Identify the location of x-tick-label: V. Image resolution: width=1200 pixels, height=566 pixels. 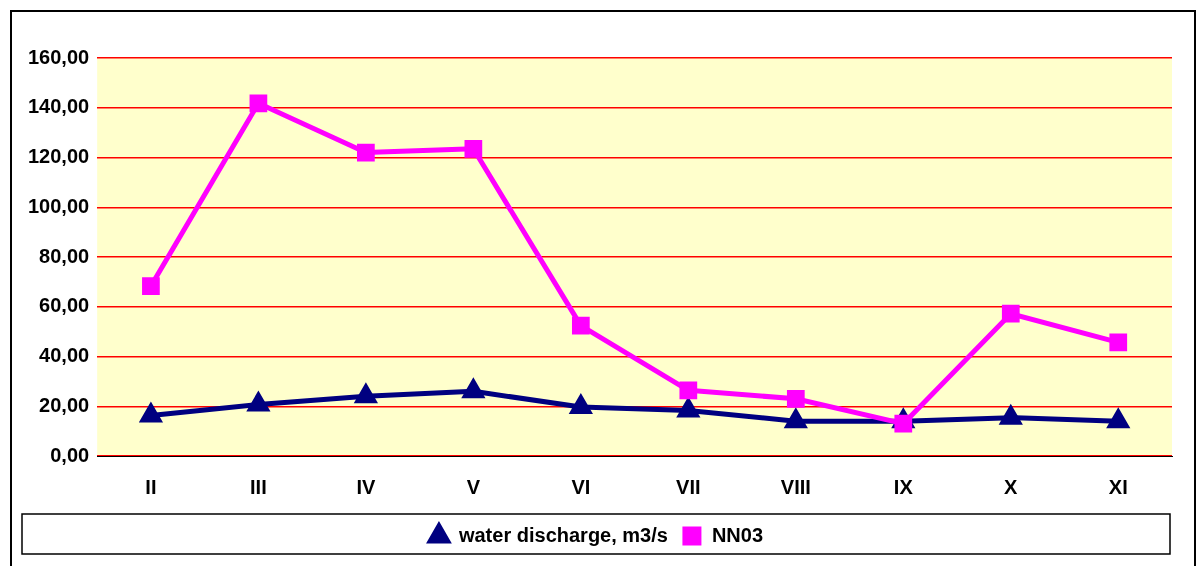
(473, 486).